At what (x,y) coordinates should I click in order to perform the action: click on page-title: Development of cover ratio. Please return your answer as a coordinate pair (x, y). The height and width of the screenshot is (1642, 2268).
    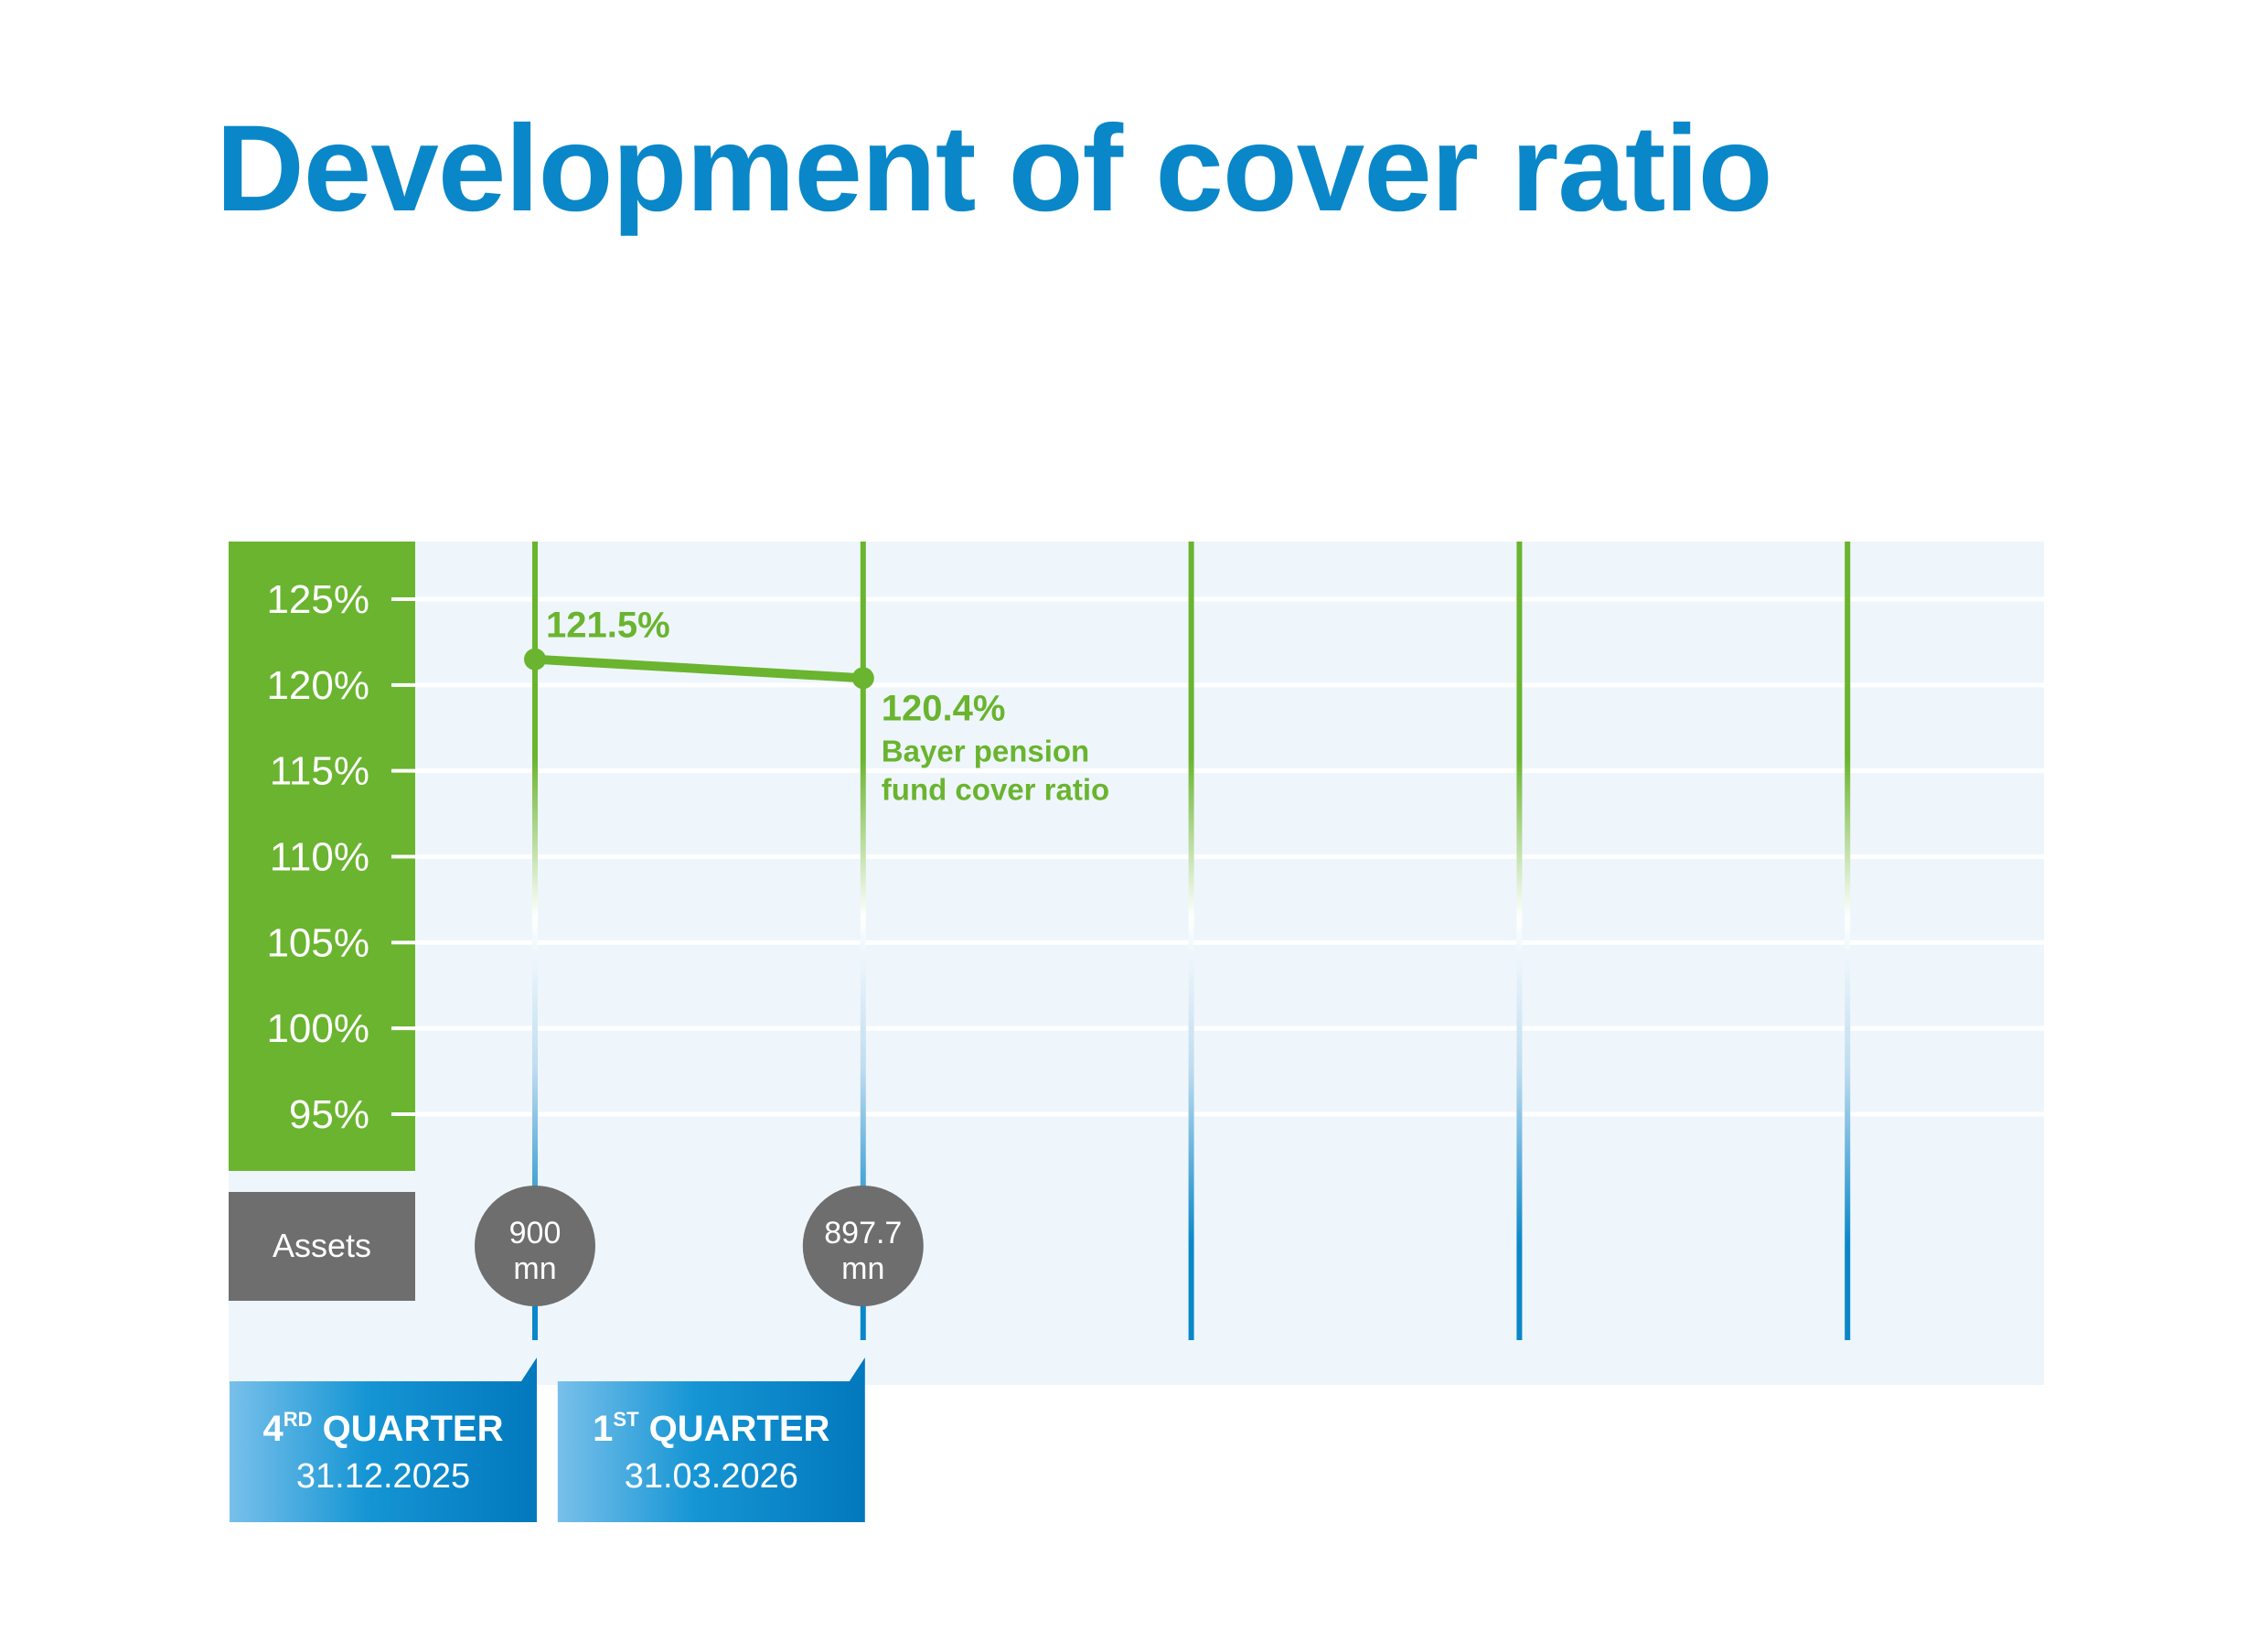
    Looking at the image, I should click on (994, 169).